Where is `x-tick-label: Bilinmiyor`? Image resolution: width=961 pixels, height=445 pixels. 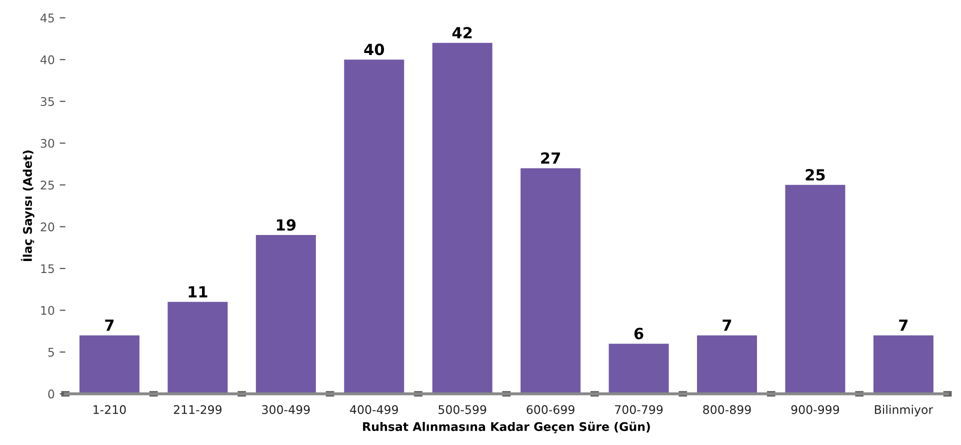
x-tick-label: Bilinmiyor is located at coordinates (904, 410).